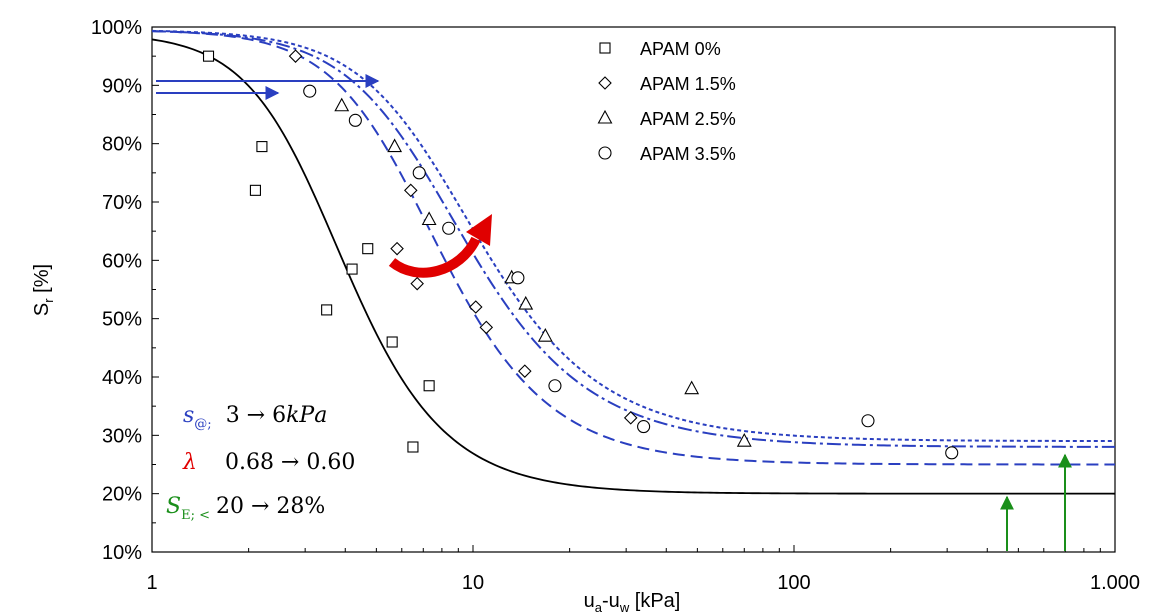 Image resolution: width=1154 pixels, height=616 pixels. Describe the element at coordinates (116, 28) in the screenshot. I see `y-tick-label: 100%` at that location.